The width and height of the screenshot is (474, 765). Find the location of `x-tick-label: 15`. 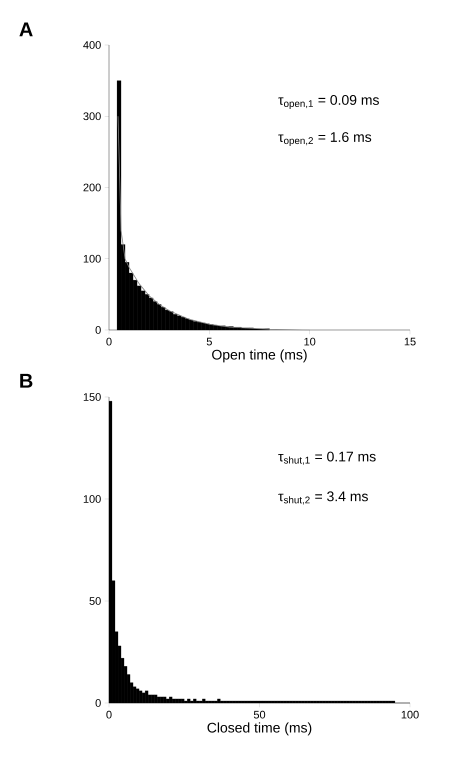

x-tick-label: 15 is located at coordinates (410, 342).